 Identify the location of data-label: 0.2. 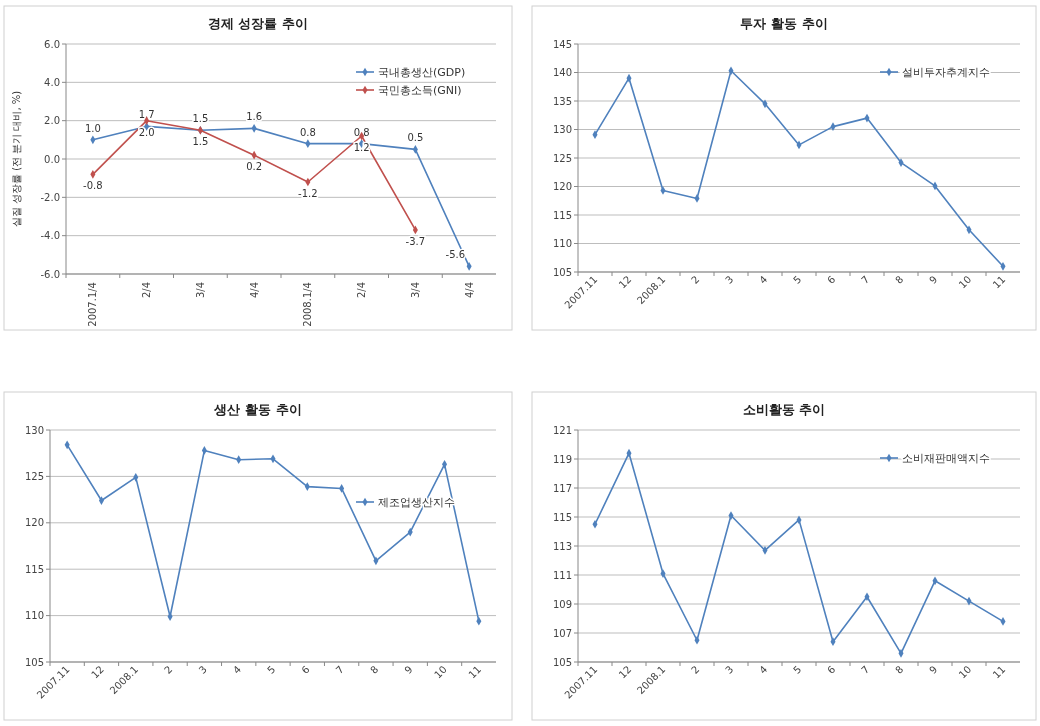
(254, 167).